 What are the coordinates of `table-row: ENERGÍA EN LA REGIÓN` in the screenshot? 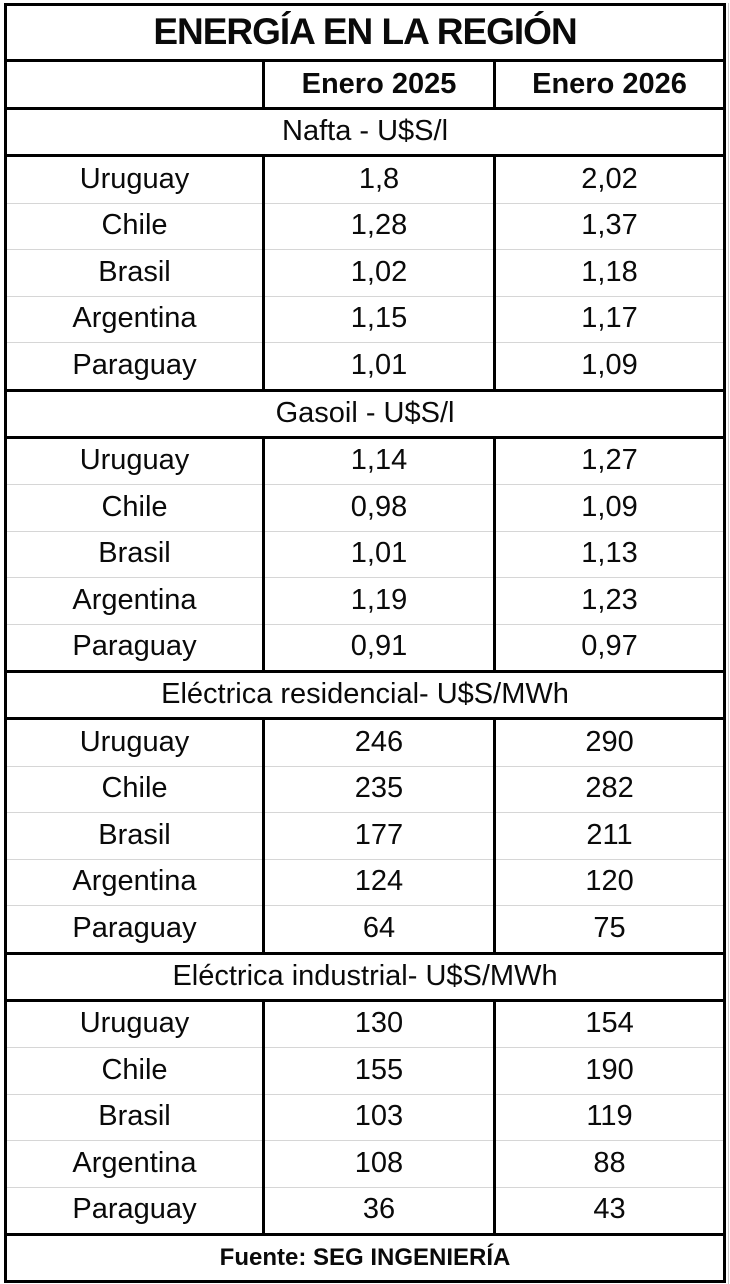 It's located at (365, 33).